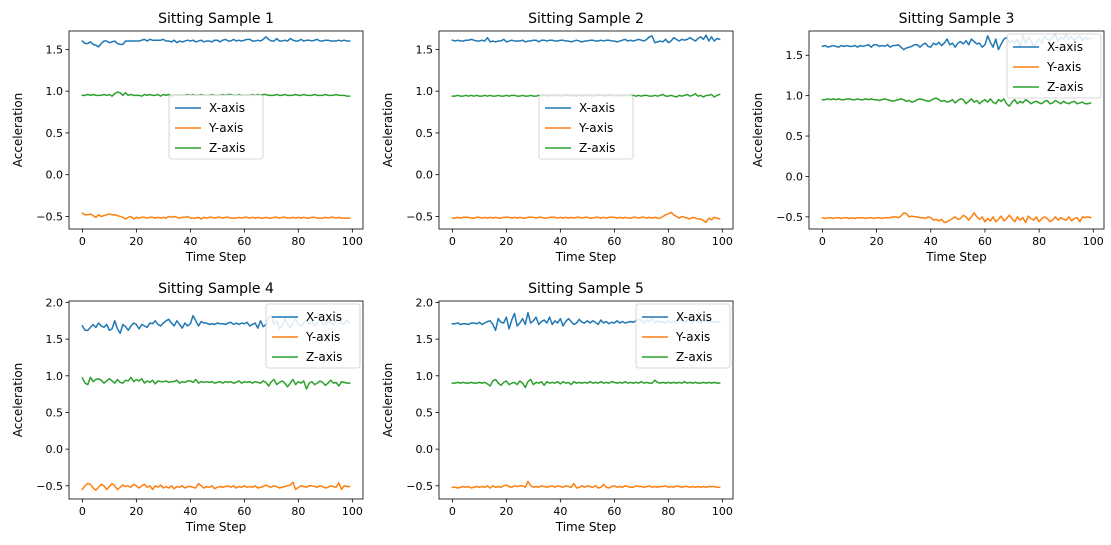 The width and height of the screenshot is (1111, 545). What do you see at coordinates (586, 19) in the screenshot?
I see `subplot-title: Sitting Sample 2` at bounding box center [586, 19].